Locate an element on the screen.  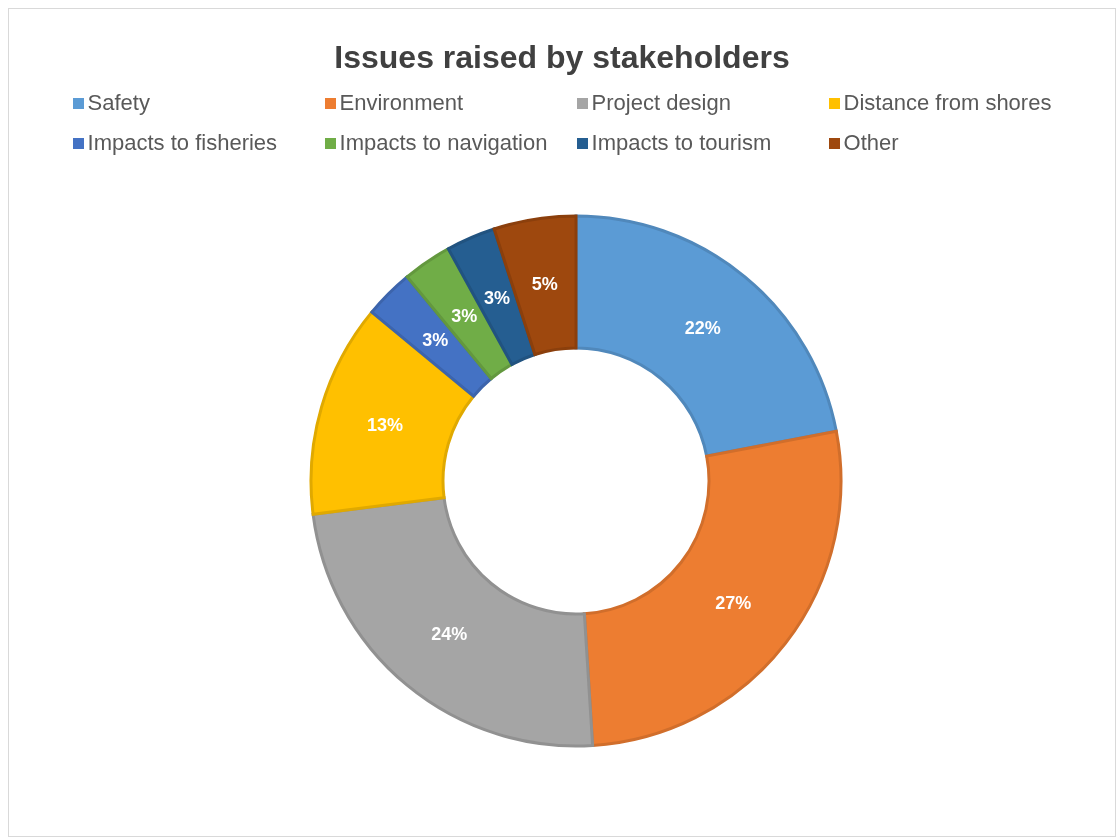
data-label: 13% is located at coordinates (384, 425).